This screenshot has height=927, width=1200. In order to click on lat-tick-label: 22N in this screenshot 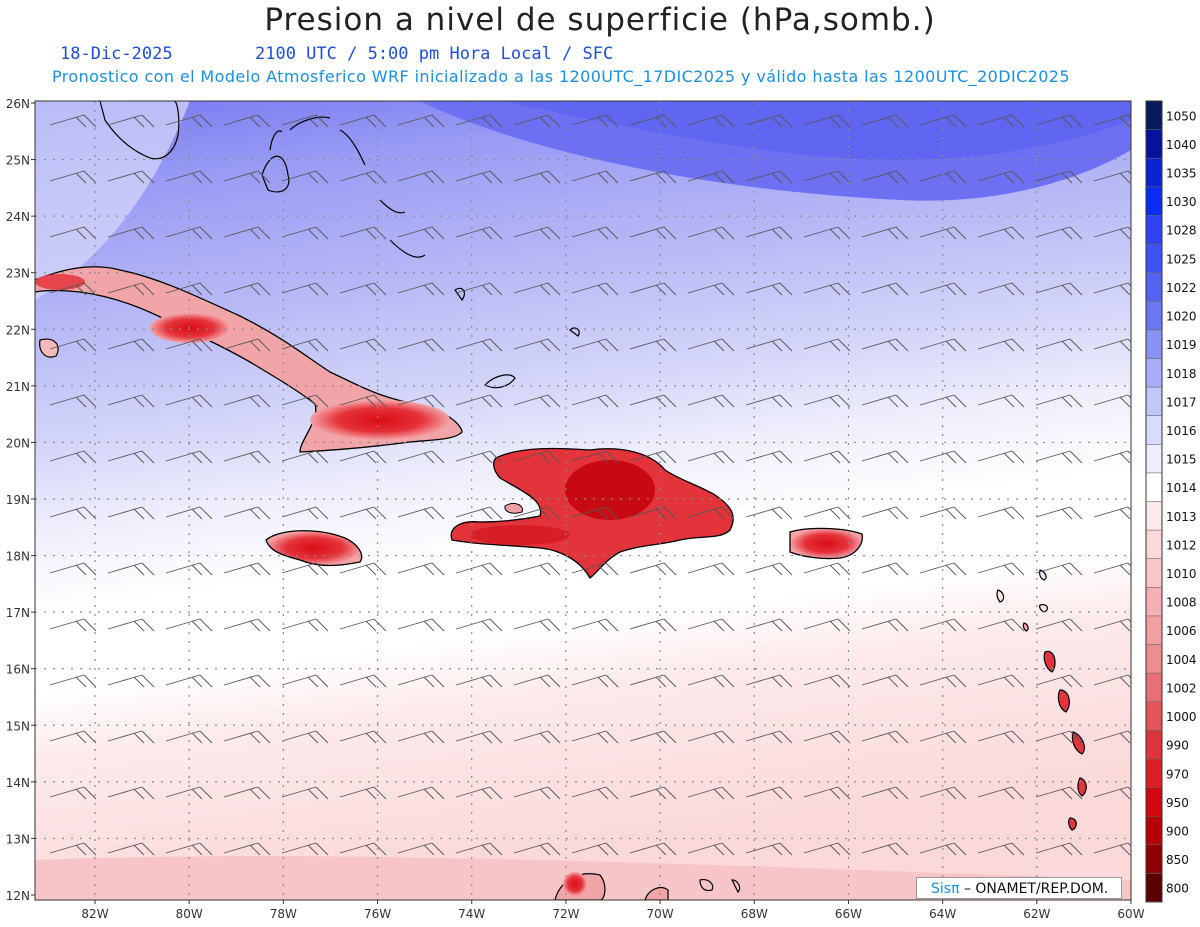, I will do `click(18, 330)`.